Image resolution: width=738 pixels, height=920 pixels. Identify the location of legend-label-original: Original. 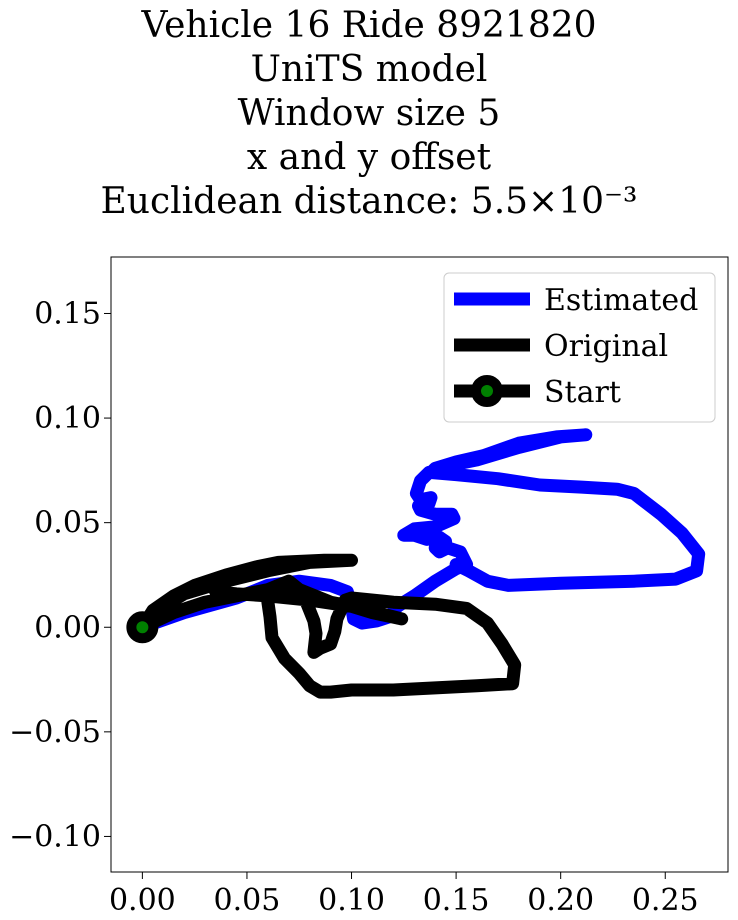
(606, 346).